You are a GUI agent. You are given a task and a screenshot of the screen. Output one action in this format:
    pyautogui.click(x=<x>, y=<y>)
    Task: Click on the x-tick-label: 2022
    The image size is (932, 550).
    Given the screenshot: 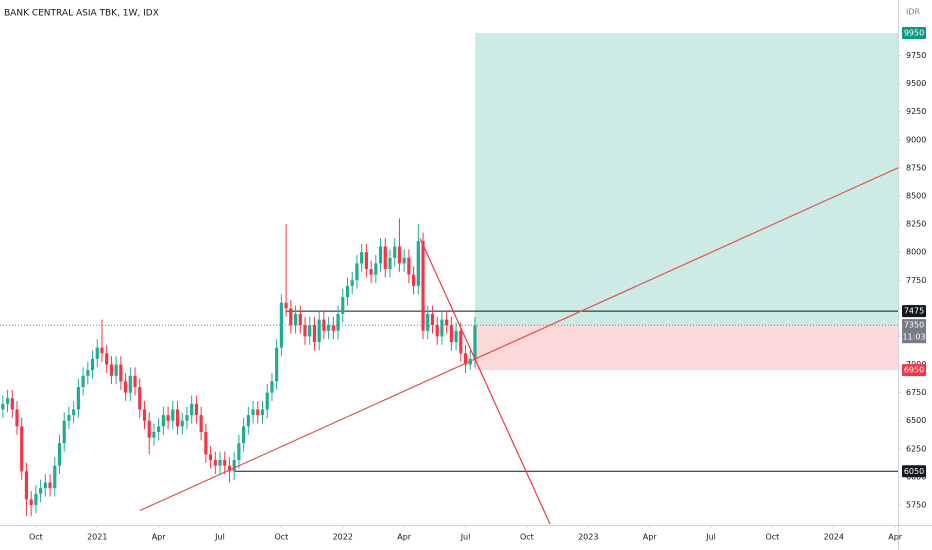 What is the action you would take?
    pyautogui.click(x=343, y=537)
    